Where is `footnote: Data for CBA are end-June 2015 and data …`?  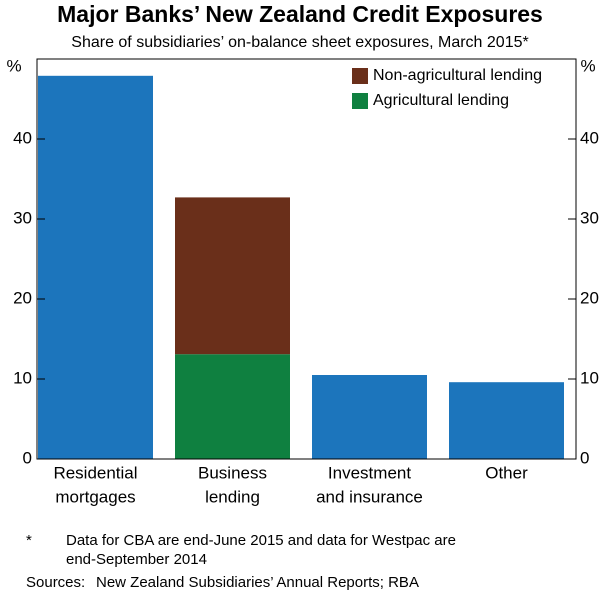 footnote: Data for CBA are end-June 2015 and data … is located at coordinates (261, 540).